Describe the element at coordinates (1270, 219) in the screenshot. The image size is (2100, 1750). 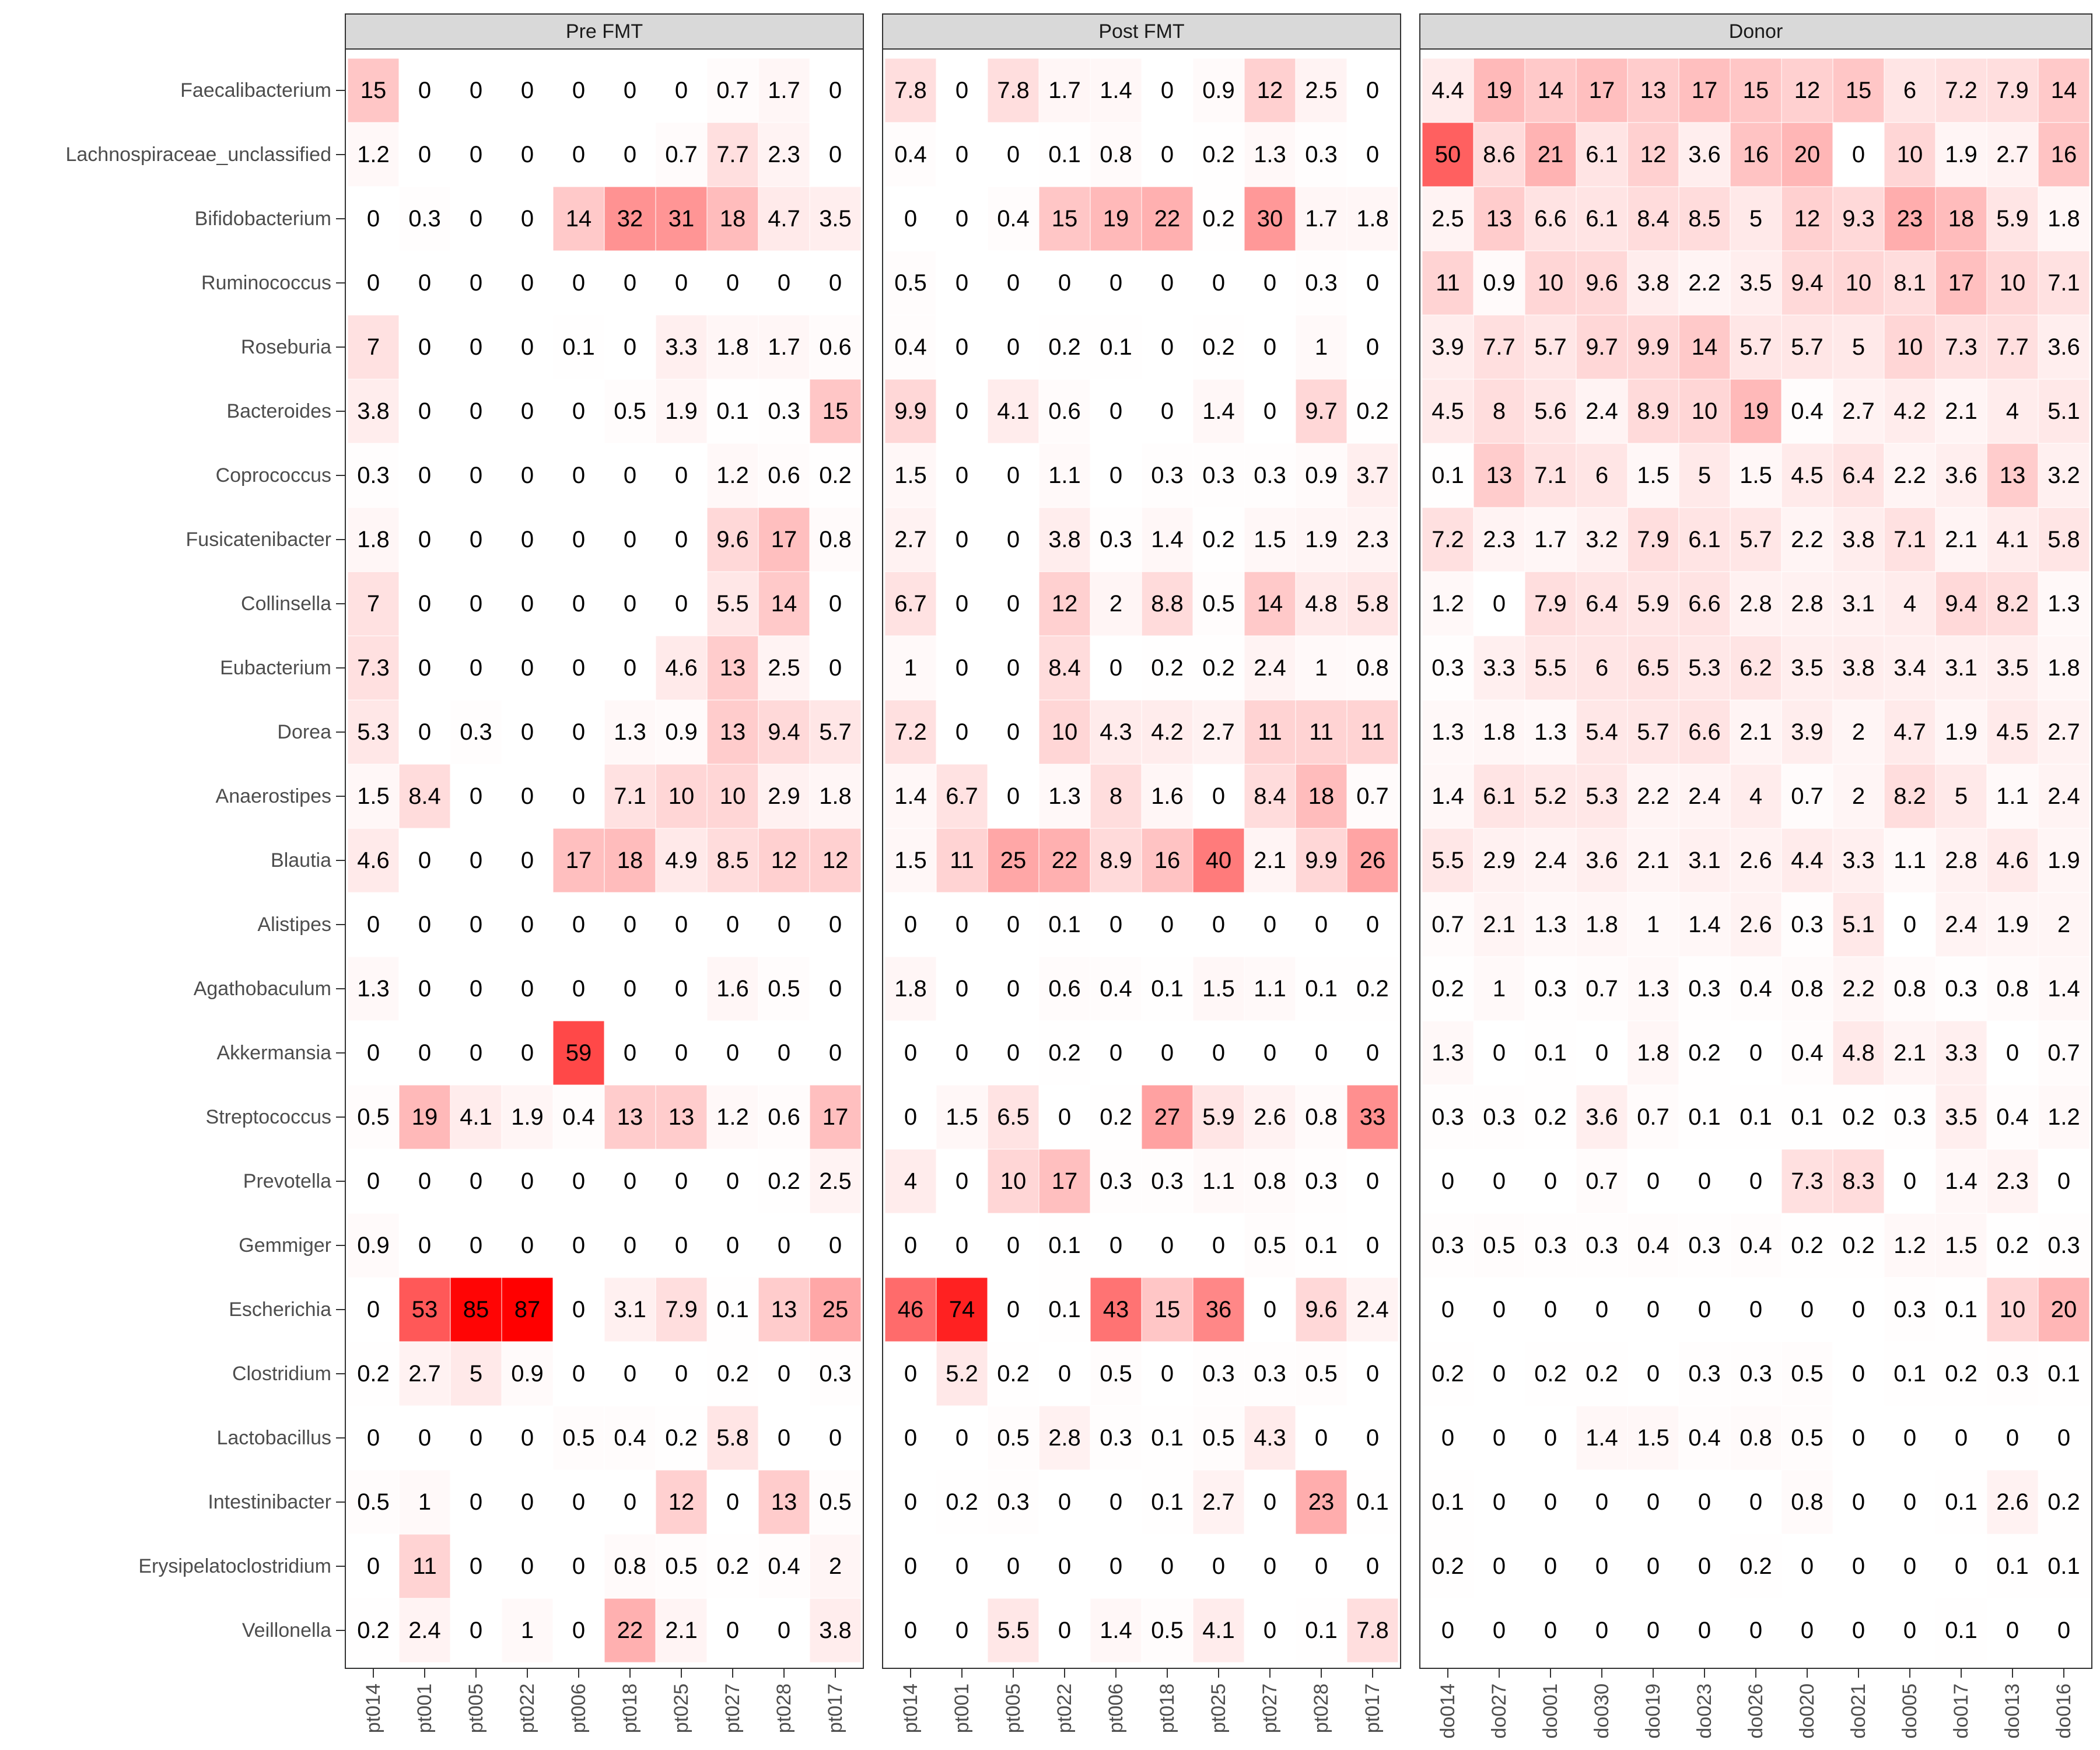
I see `cell-value: 30` at that location.